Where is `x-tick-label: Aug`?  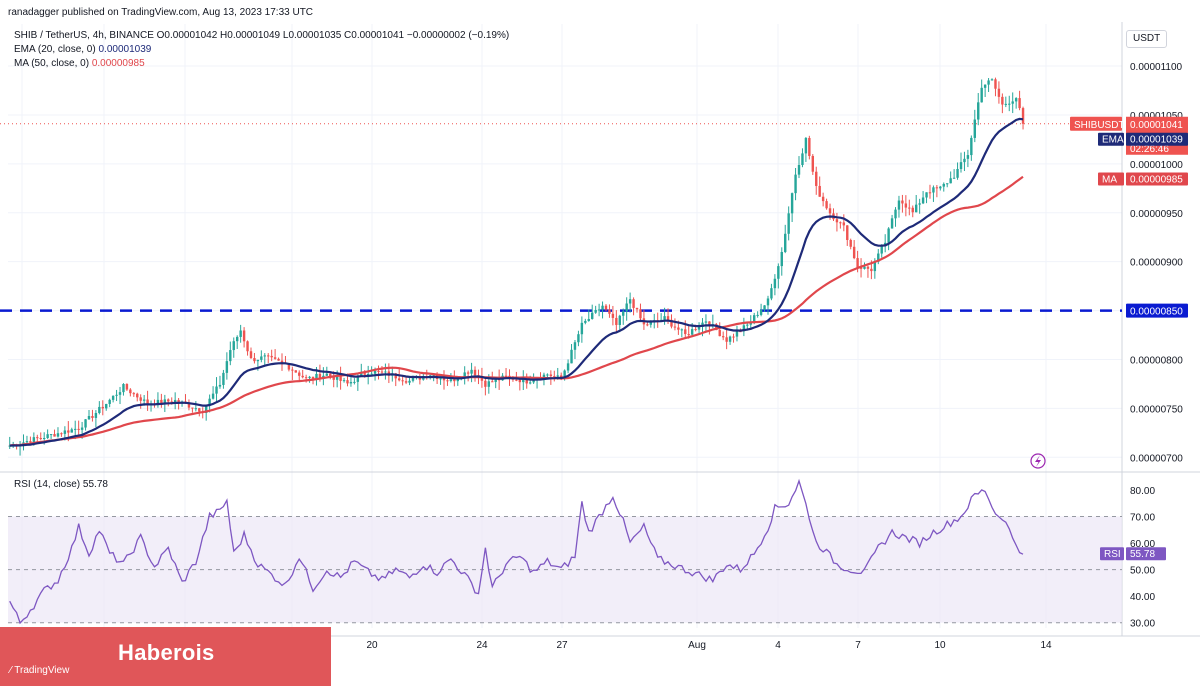 x-tick-label: Aug is located at coordinates (697, 645).